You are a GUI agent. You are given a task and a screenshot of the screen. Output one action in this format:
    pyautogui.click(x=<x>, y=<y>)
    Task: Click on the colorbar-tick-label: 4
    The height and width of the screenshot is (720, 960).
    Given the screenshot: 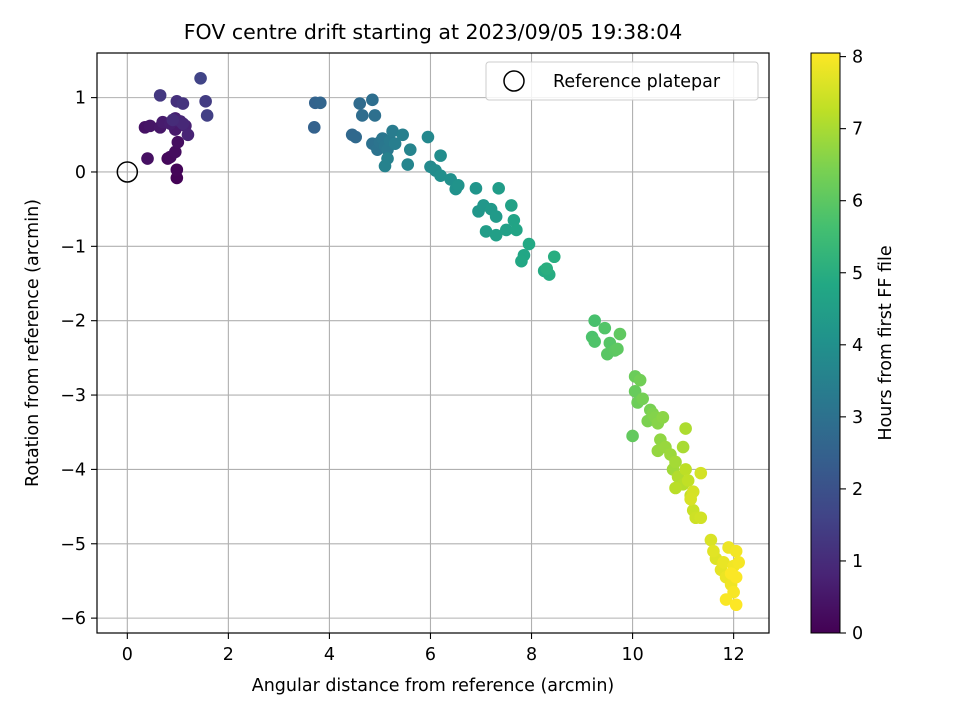 What is the action you would take?
    pyautogui.click(x=857, y=346)
    